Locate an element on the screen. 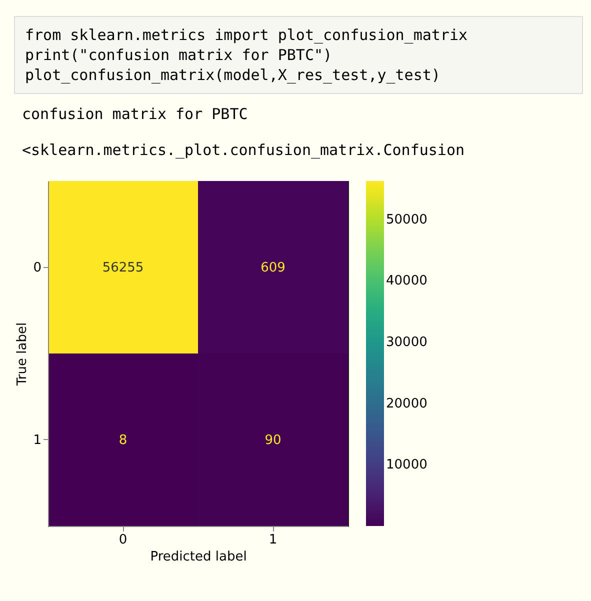 This screenshot has width=591, height=601. color-bar-label: 50000 is located at coordinates (407, 220).